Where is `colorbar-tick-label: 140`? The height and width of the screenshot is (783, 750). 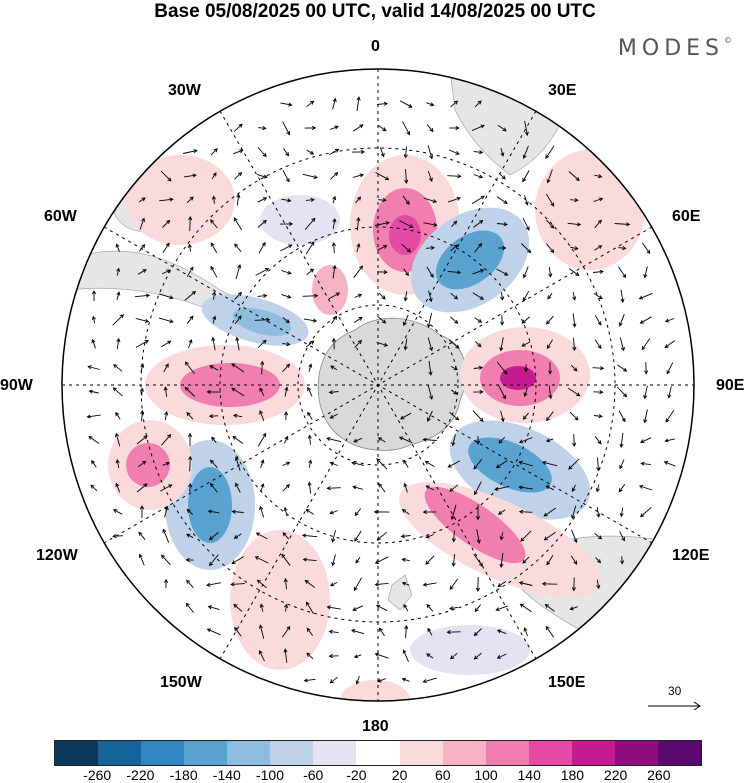 colorbar-tick-label: 140 is located at coordinates (529, 775).